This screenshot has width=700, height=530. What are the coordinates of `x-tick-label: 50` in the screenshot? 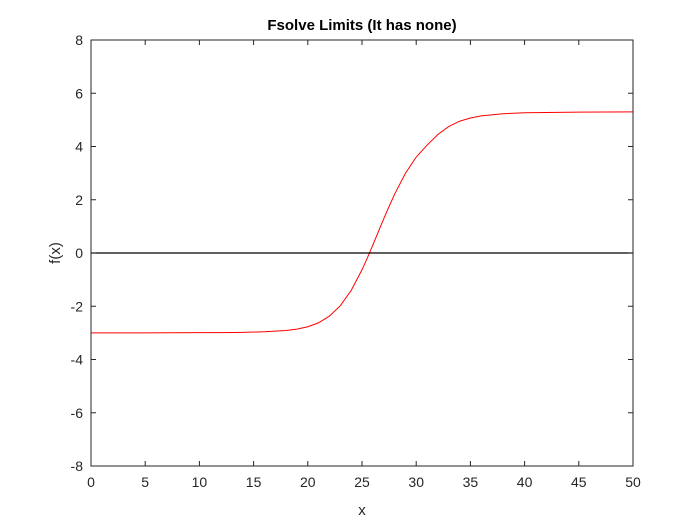 It's located at (633, 482).